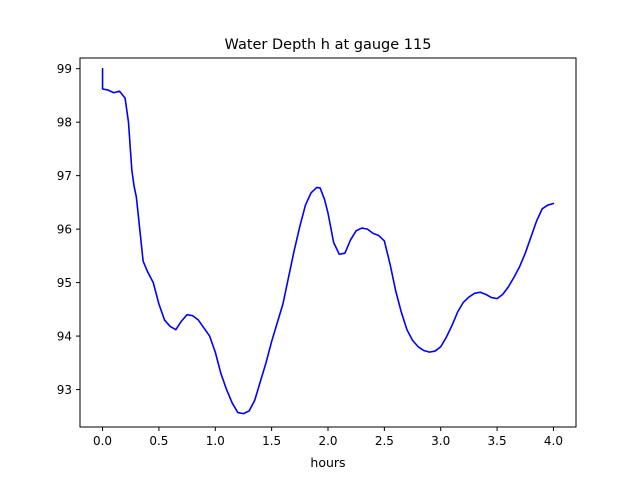 The image size is (640, 480). What do you see at coordinates (440, 441) in the screenshot?
I see `x-tick-label: 3.0` at bounding box center [440, 441].